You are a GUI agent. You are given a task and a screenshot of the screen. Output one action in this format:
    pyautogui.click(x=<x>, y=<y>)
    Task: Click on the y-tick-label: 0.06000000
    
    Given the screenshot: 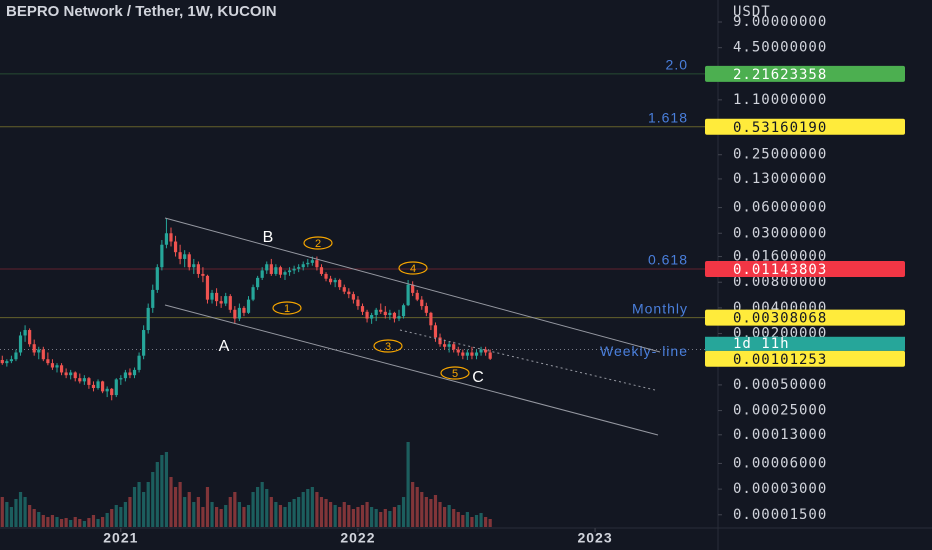 What is the action you would take?
    pyautogui.click(x=780, y=208)
    